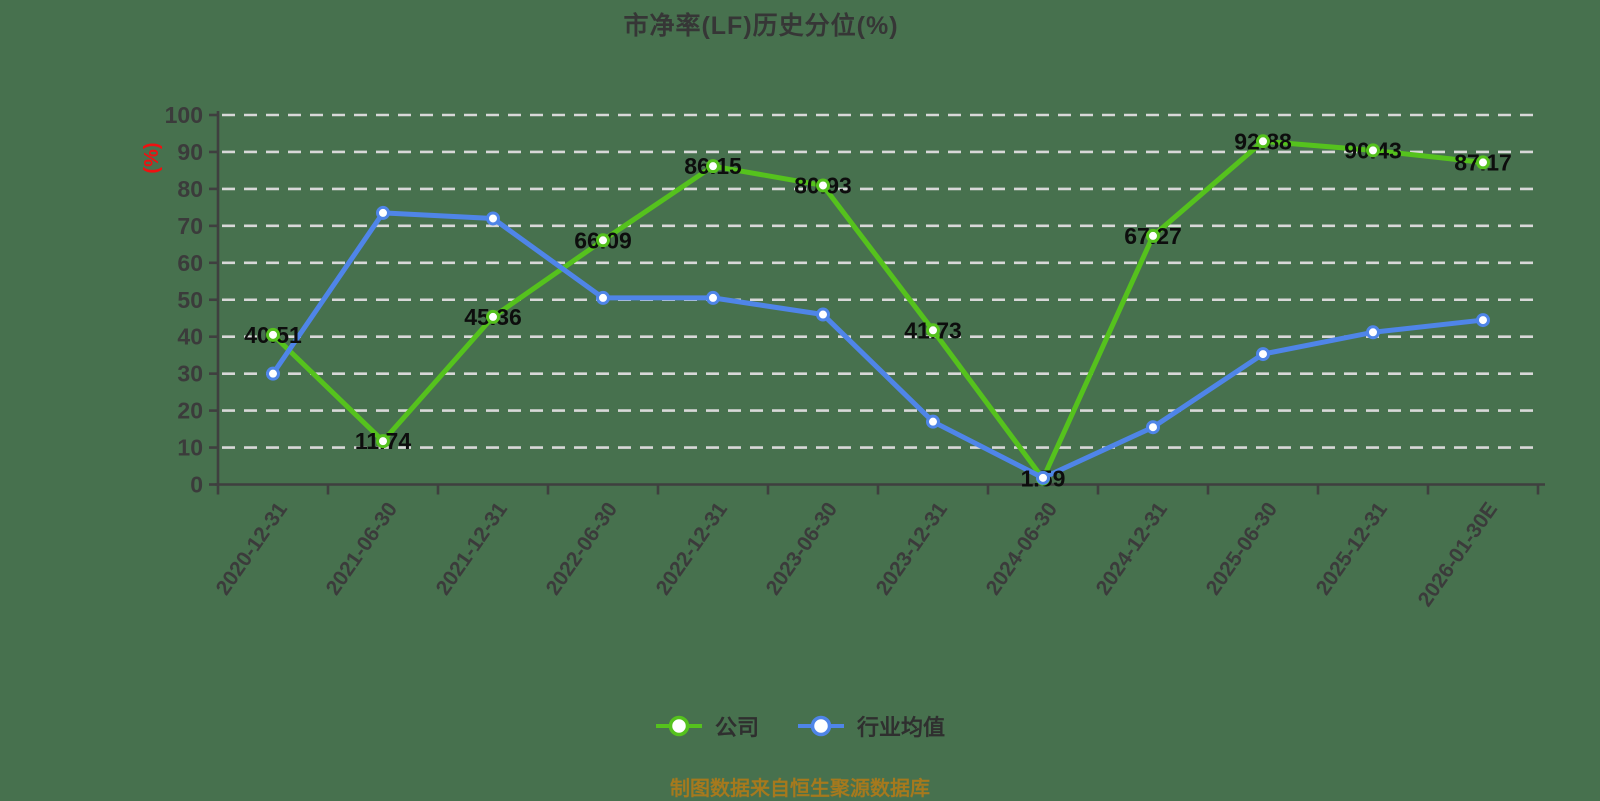  What do you see at coordinates (707, 726) in the screenshot?
I see `legend-item-company: 公司` at bounding box center [707, 726].